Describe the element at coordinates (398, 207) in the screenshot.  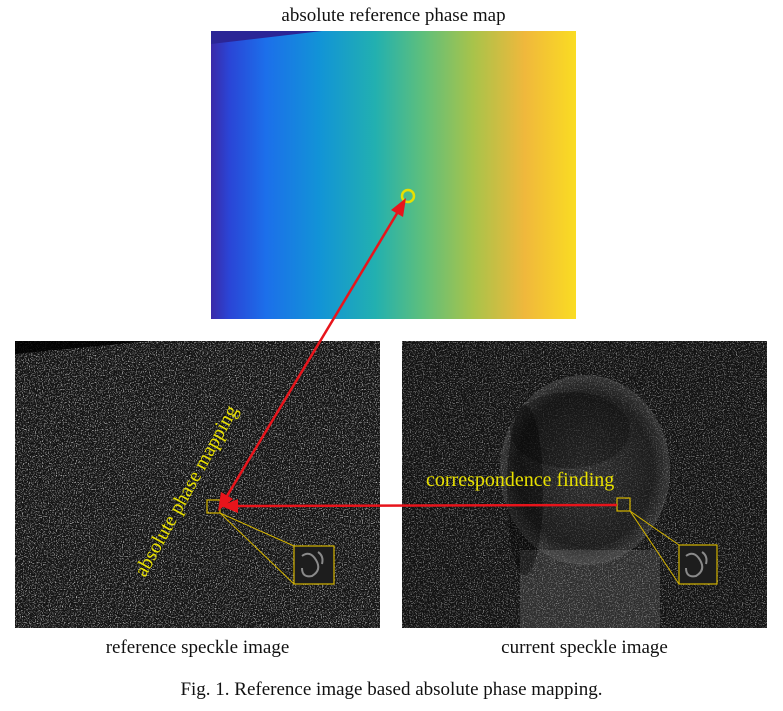
I see `mapping-arrow-head-top` at that location.